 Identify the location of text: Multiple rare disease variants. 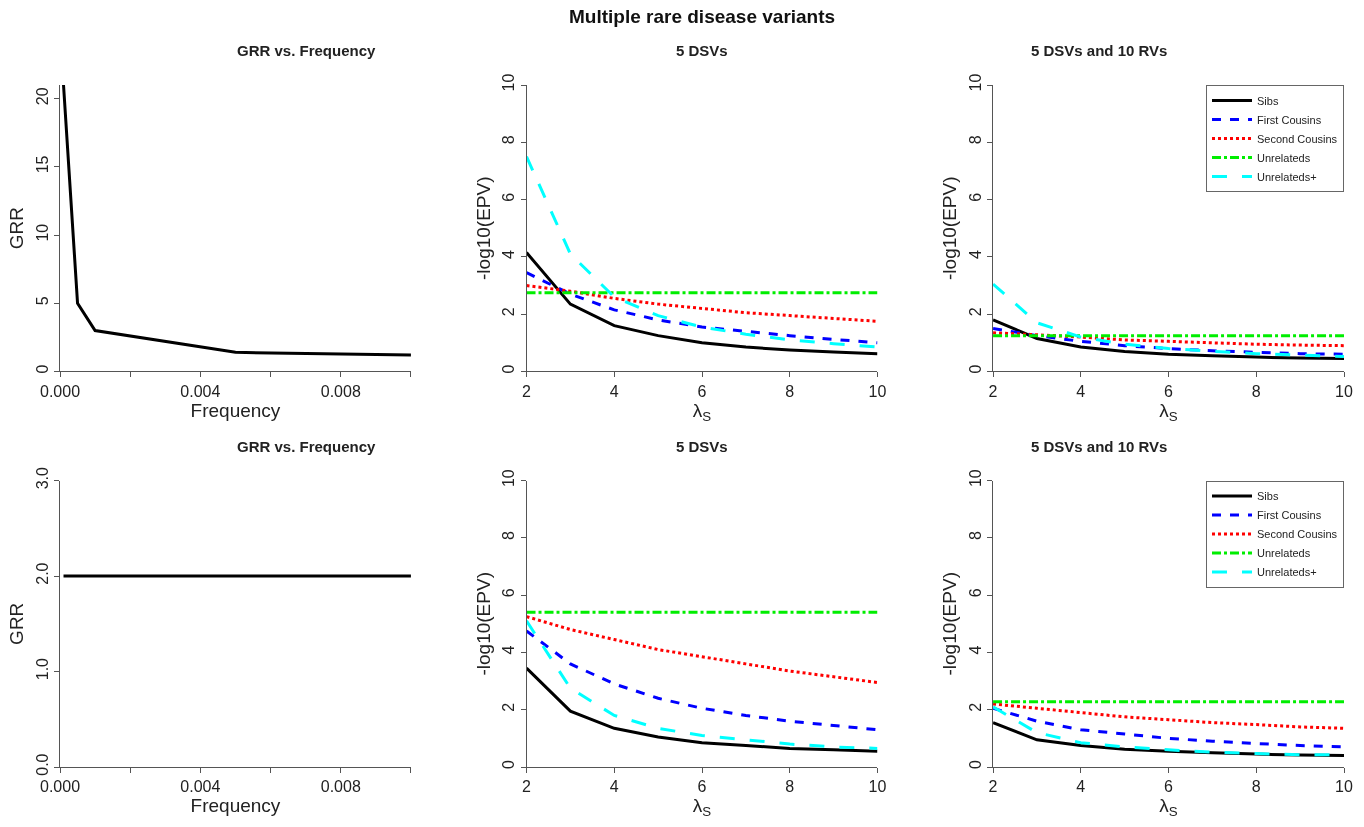
(702, 16).